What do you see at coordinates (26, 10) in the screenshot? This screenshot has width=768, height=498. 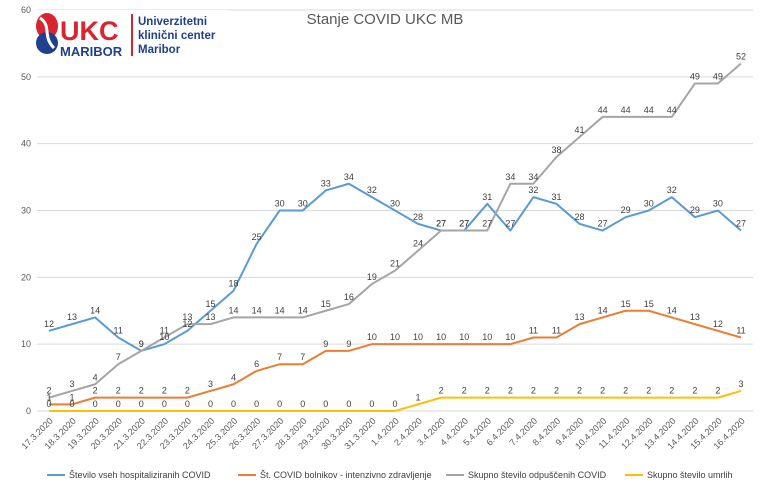 I see `y-tick-label: 60` at bounding box center [26, 10].